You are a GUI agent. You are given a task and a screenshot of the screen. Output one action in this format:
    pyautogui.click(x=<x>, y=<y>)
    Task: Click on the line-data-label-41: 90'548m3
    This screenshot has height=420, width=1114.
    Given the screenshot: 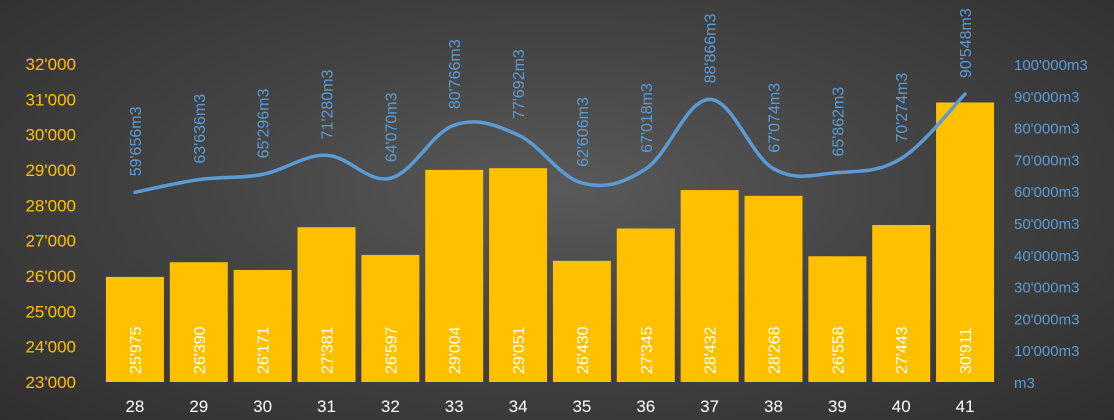 What is the action you would take?
    pyautogui.click(x=966, y=43)
    